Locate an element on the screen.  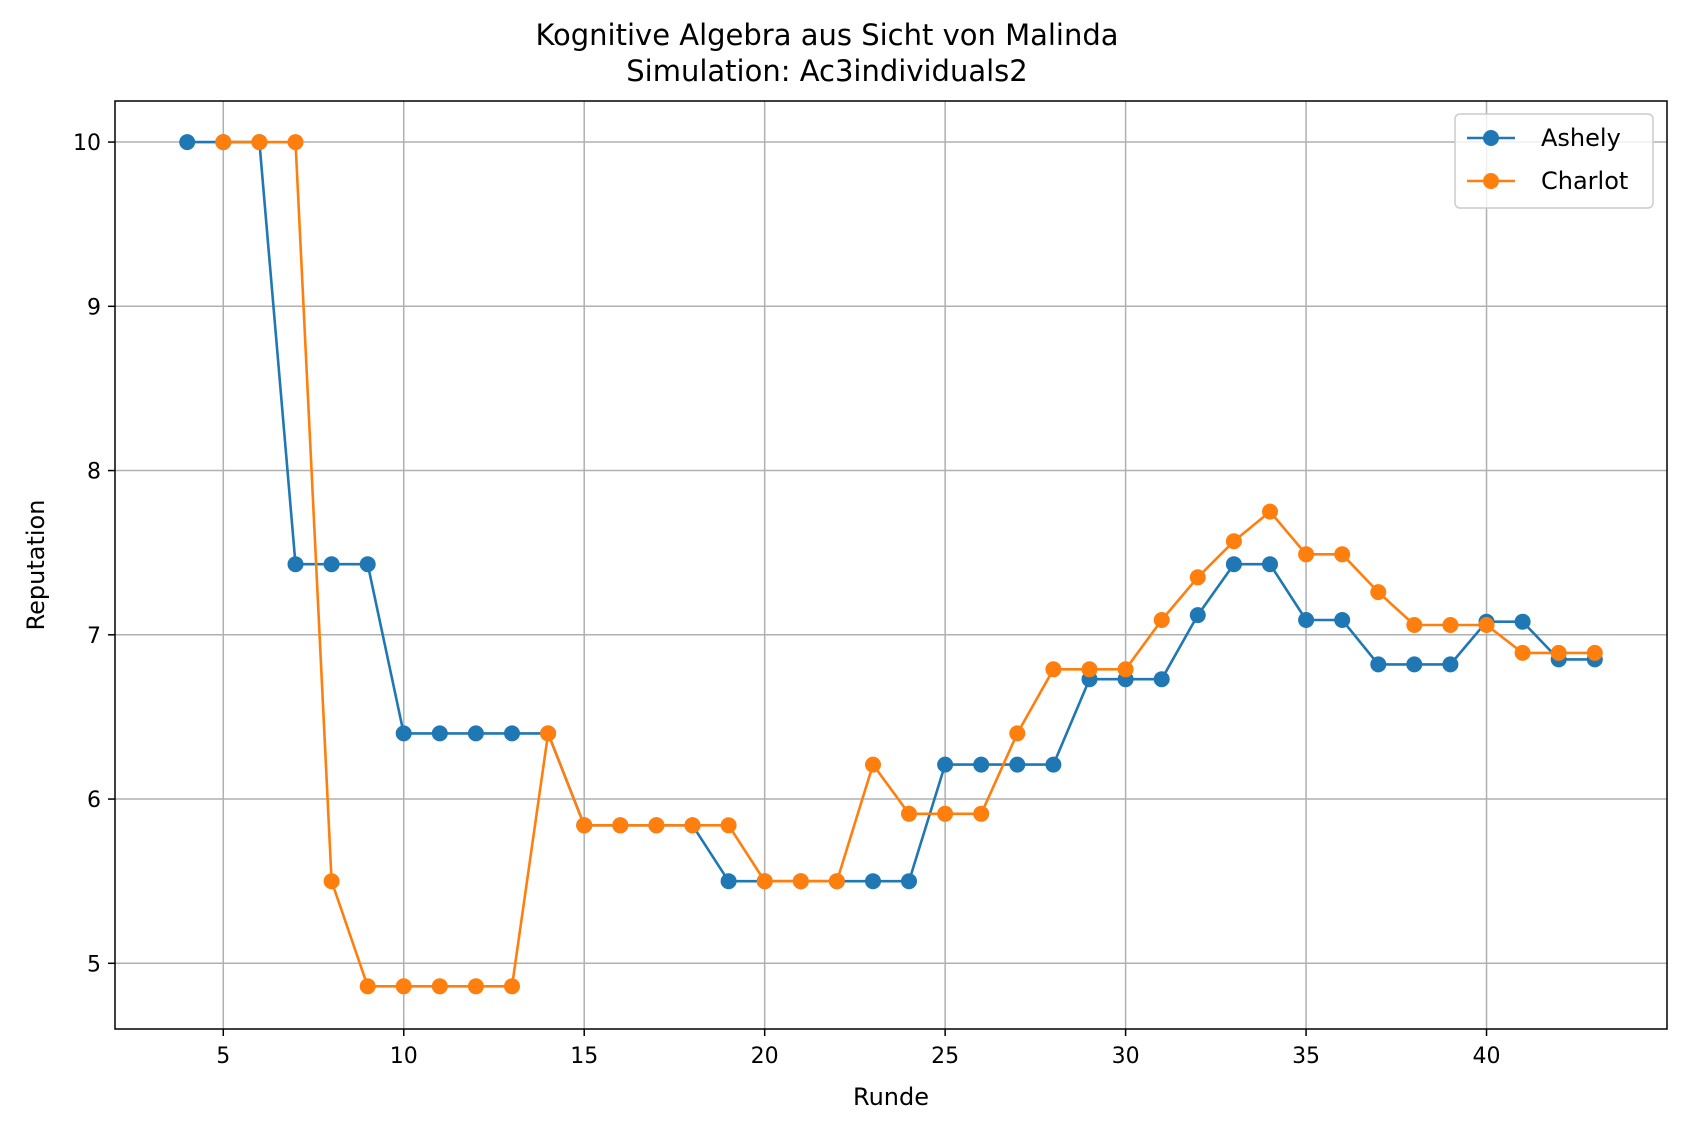
x-tick-label: 15 is located at coordinates (584, 1056).